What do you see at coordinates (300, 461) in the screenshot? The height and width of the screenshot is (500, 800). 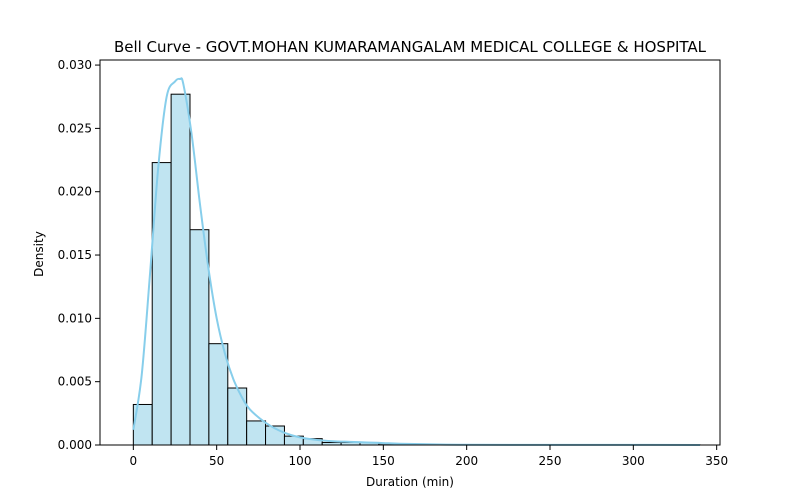 I see `x-tick-label: 100` at bounding box center [300, 461].